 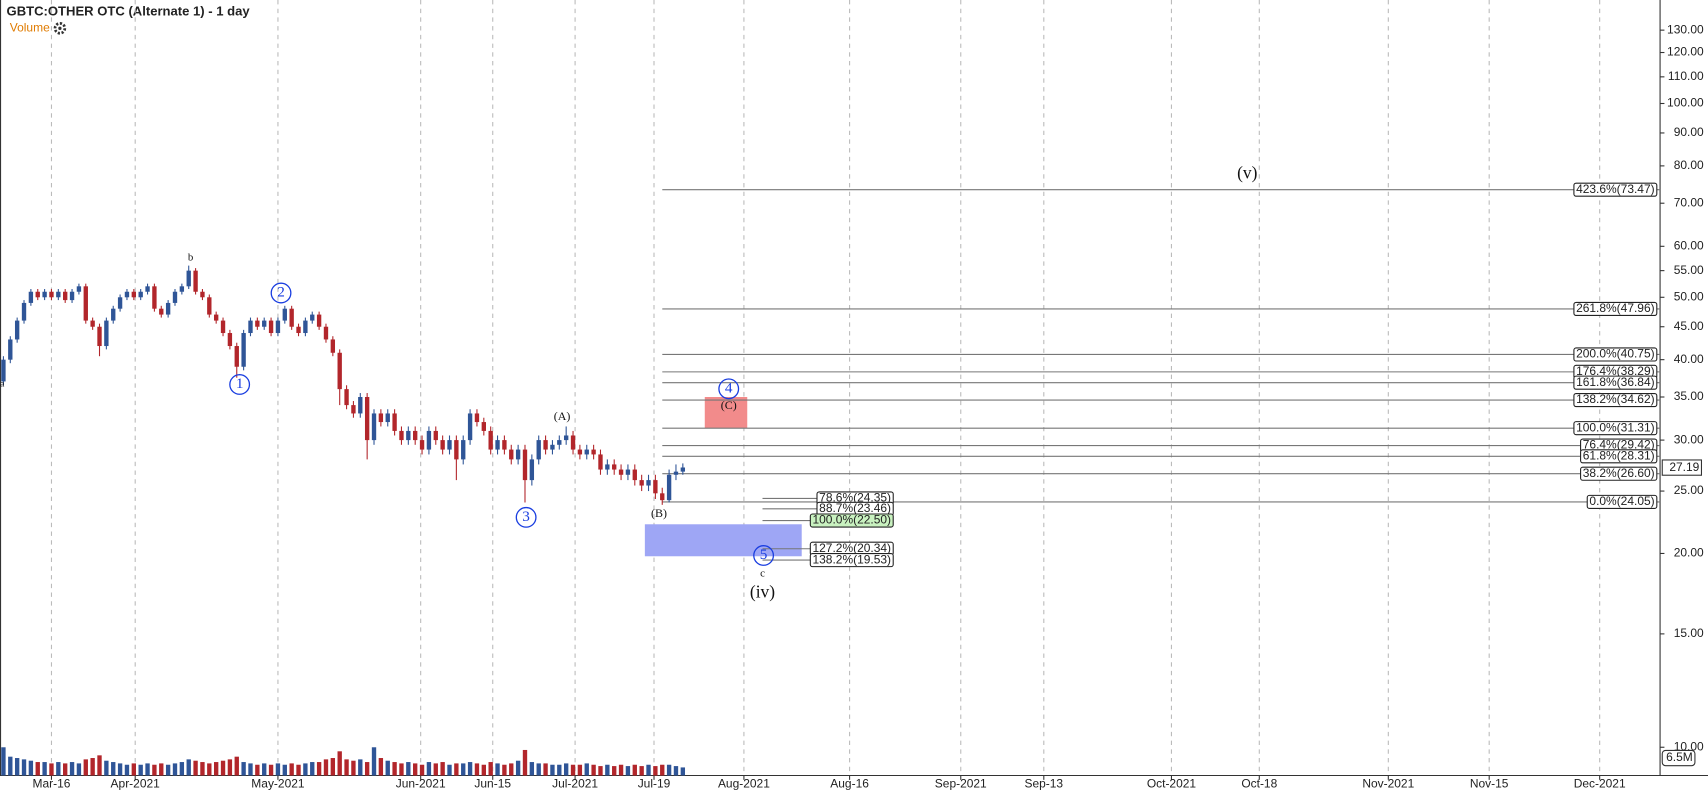 What do you see at coordinates (492, 783) in the screenshot?
I see `x-tick-label: Jun-15` at bounding box center [492, 783].